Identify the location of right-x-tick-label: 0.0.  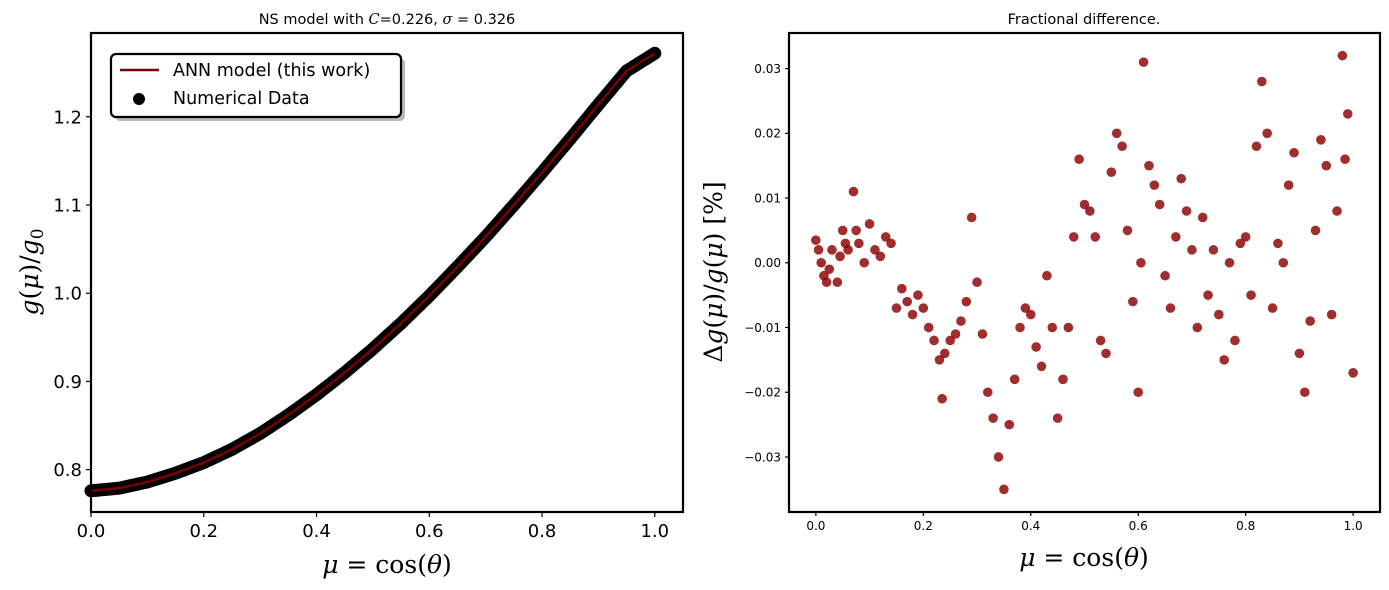
(815, 526).